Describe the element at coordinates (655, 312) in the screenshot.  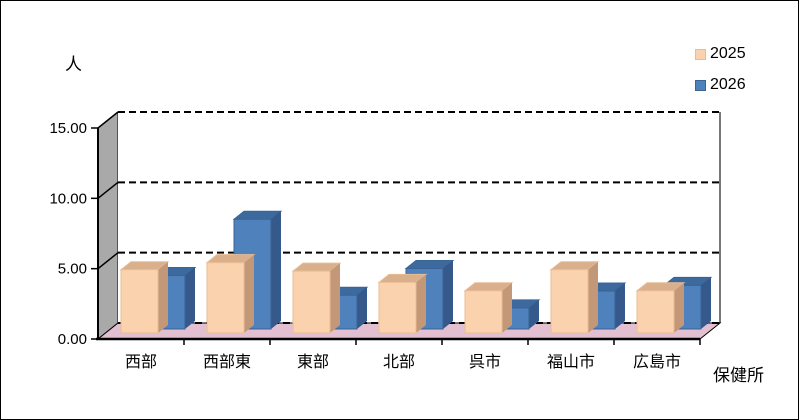
I see `bar-2025-c6` at that location.